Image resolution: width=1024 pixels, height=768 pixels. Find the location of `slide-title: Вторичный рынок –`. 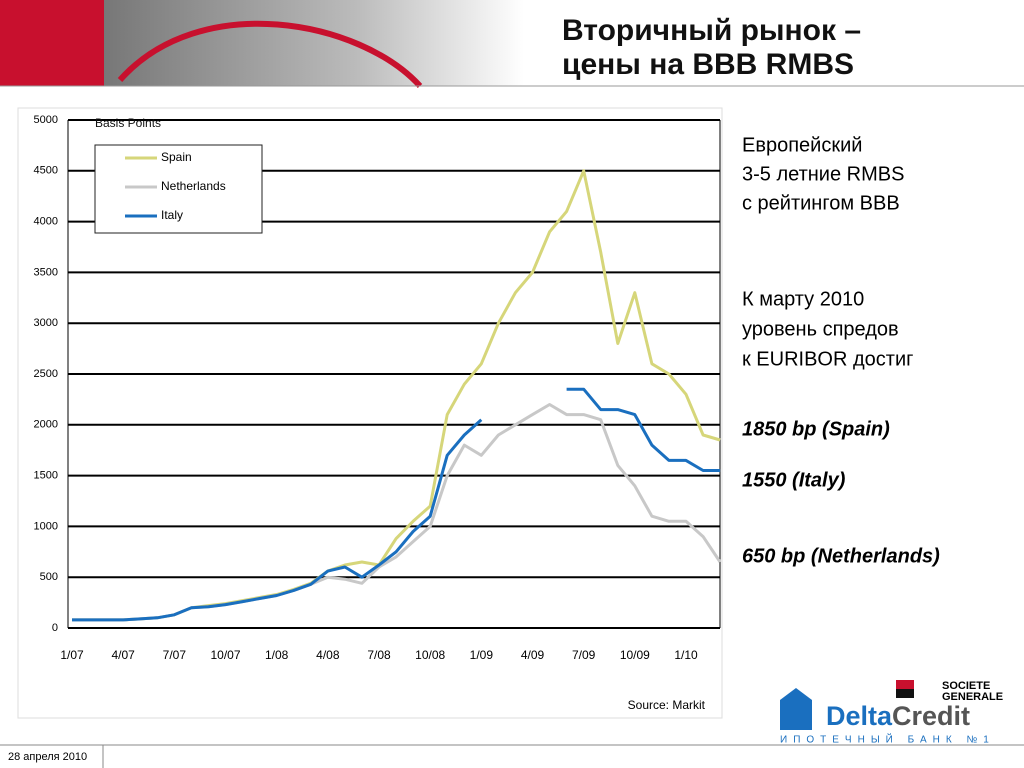

slide-title: Вторичный рынок – is located at coordinates (711, 30).